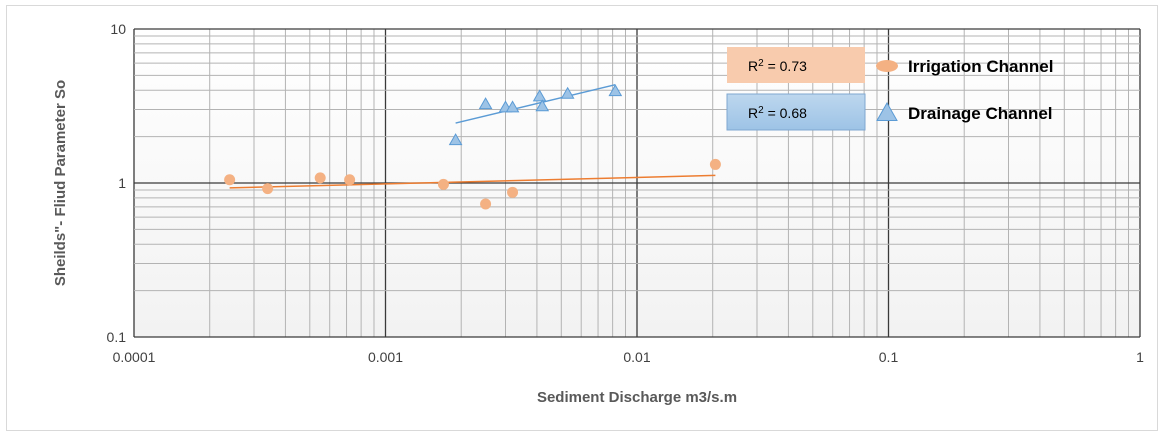  Describe the element at coordinates (777, 113) in the screenshot. I see `r2-label: R2 = 0.68` at that location.